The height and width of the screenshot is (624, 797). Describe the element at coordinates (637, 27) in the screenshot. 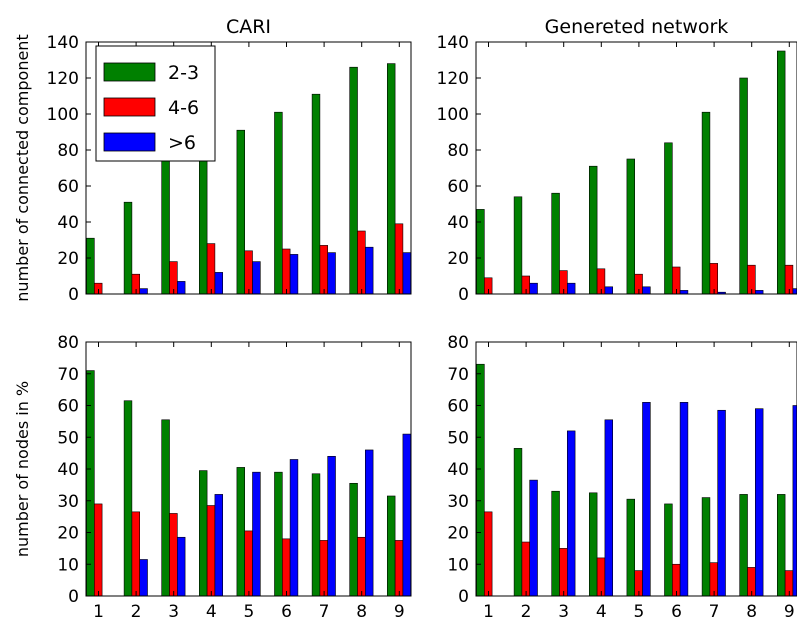

I see `chart-title: Genereted network` at that location.